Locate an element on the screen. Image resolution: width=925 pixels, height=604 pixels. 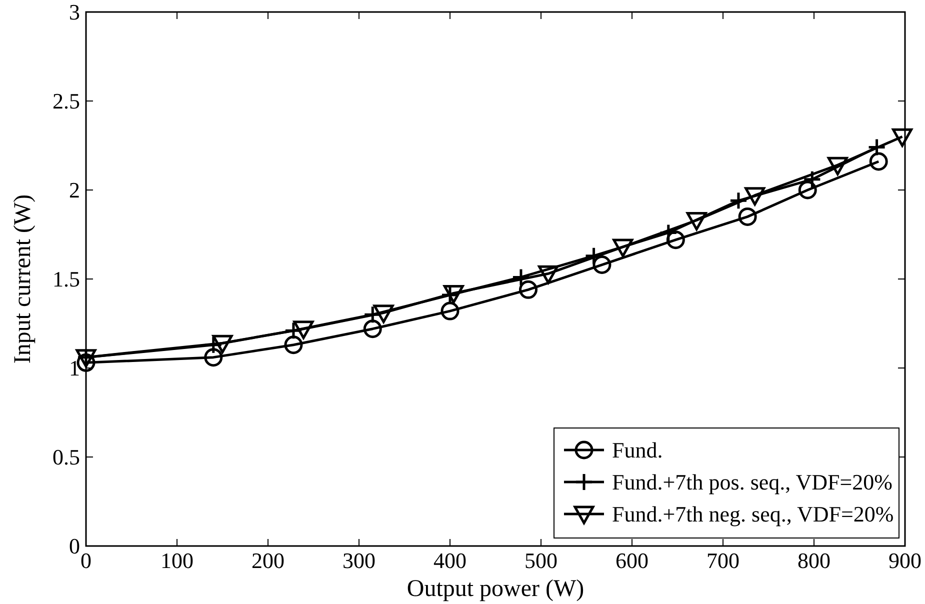
x-tick-label: 600 is located at coordinates (632, 560).